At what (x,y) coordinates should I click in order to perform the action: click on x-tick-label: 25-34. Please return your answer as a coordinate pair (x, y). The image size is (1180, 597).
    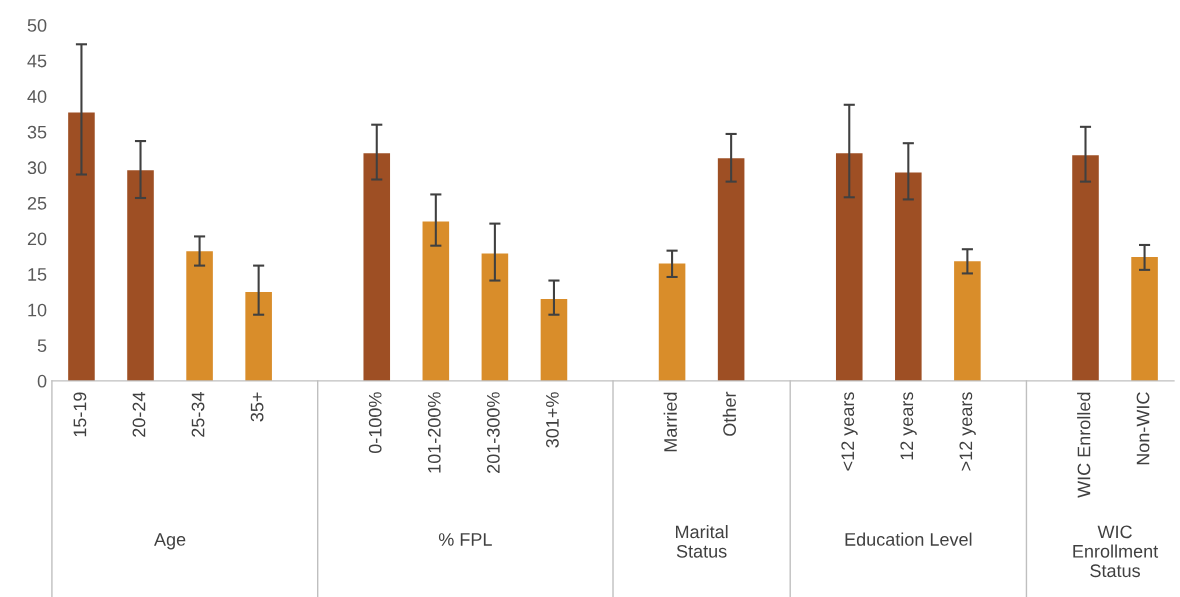
    Looking at the image, I should click on (198, 414).